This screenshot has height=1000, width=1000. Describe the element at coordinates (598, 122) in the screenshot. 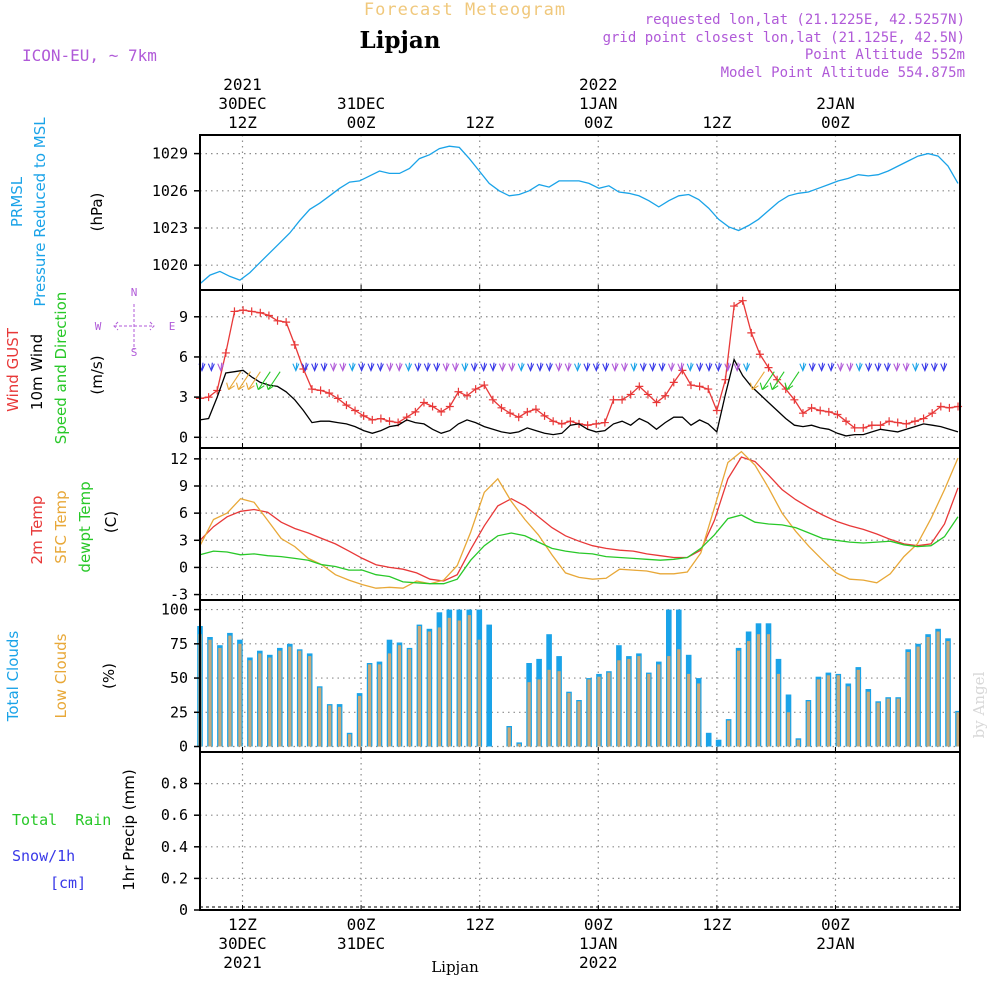

I see `top-axis-label: 00Z` at that location.